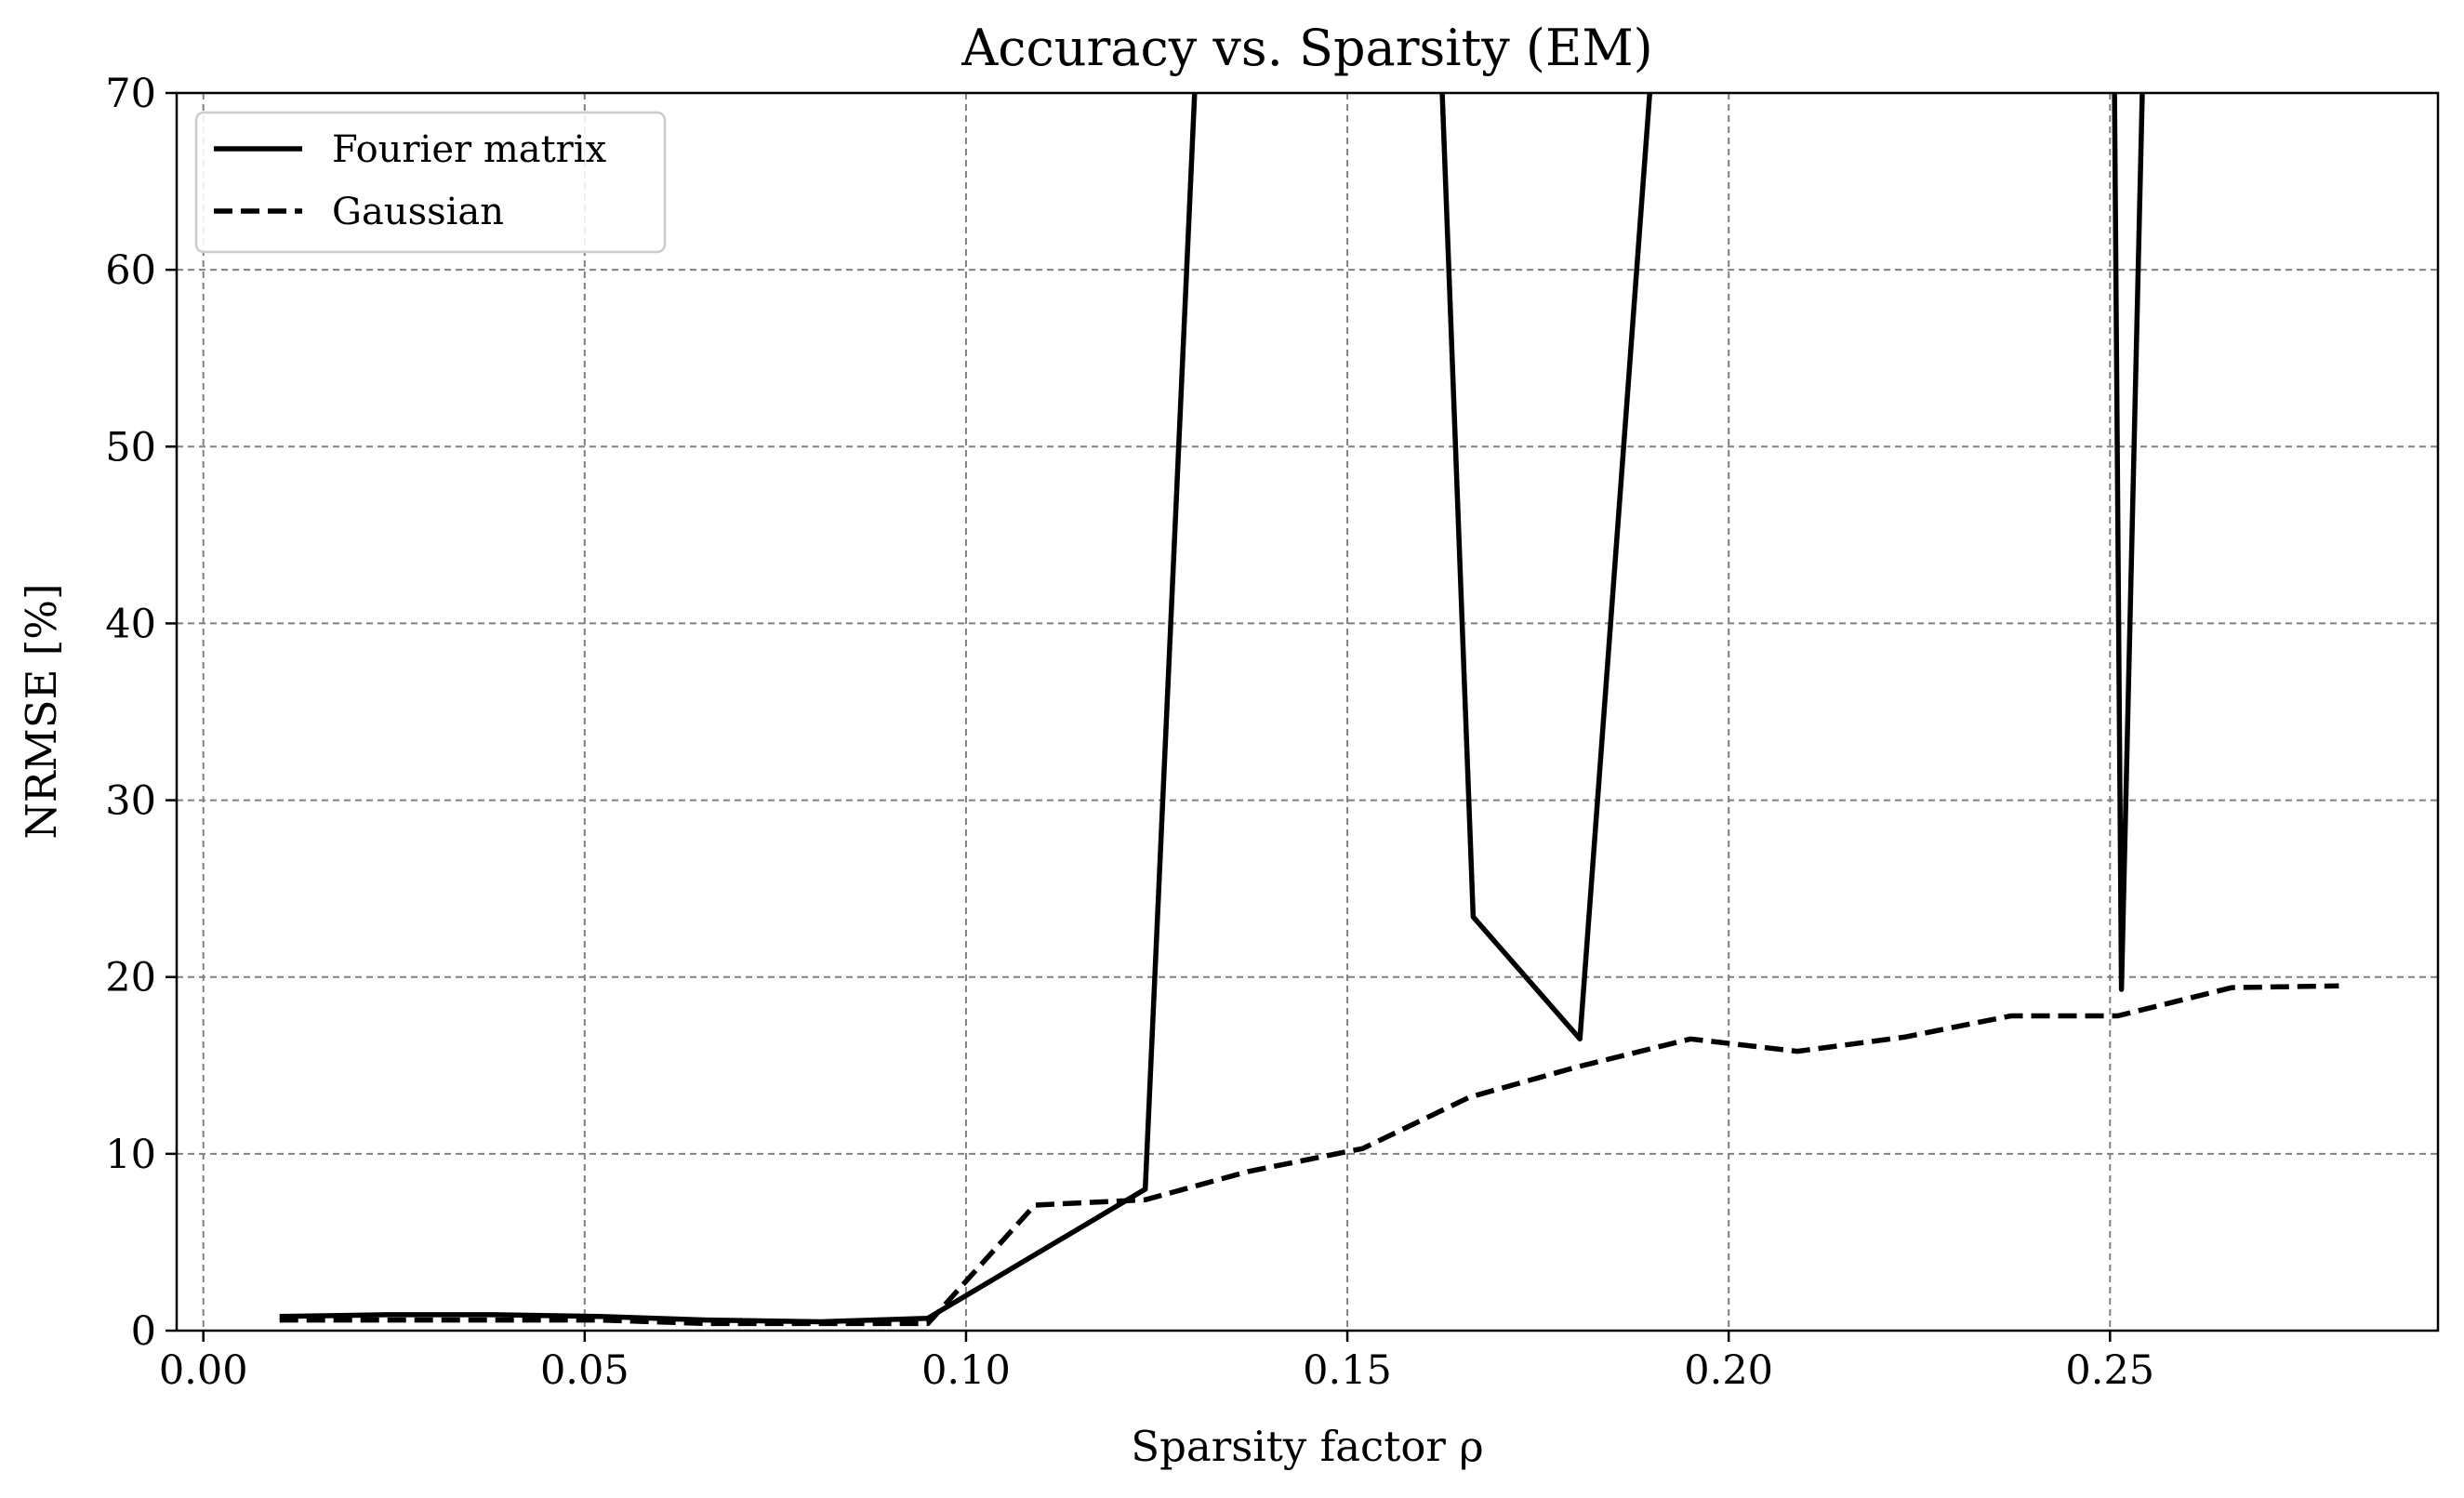  What do you see at coordinates (130, 1155) in the screenshot?
I see `y-tick-label: 10` at bounding box center [130, 1155].